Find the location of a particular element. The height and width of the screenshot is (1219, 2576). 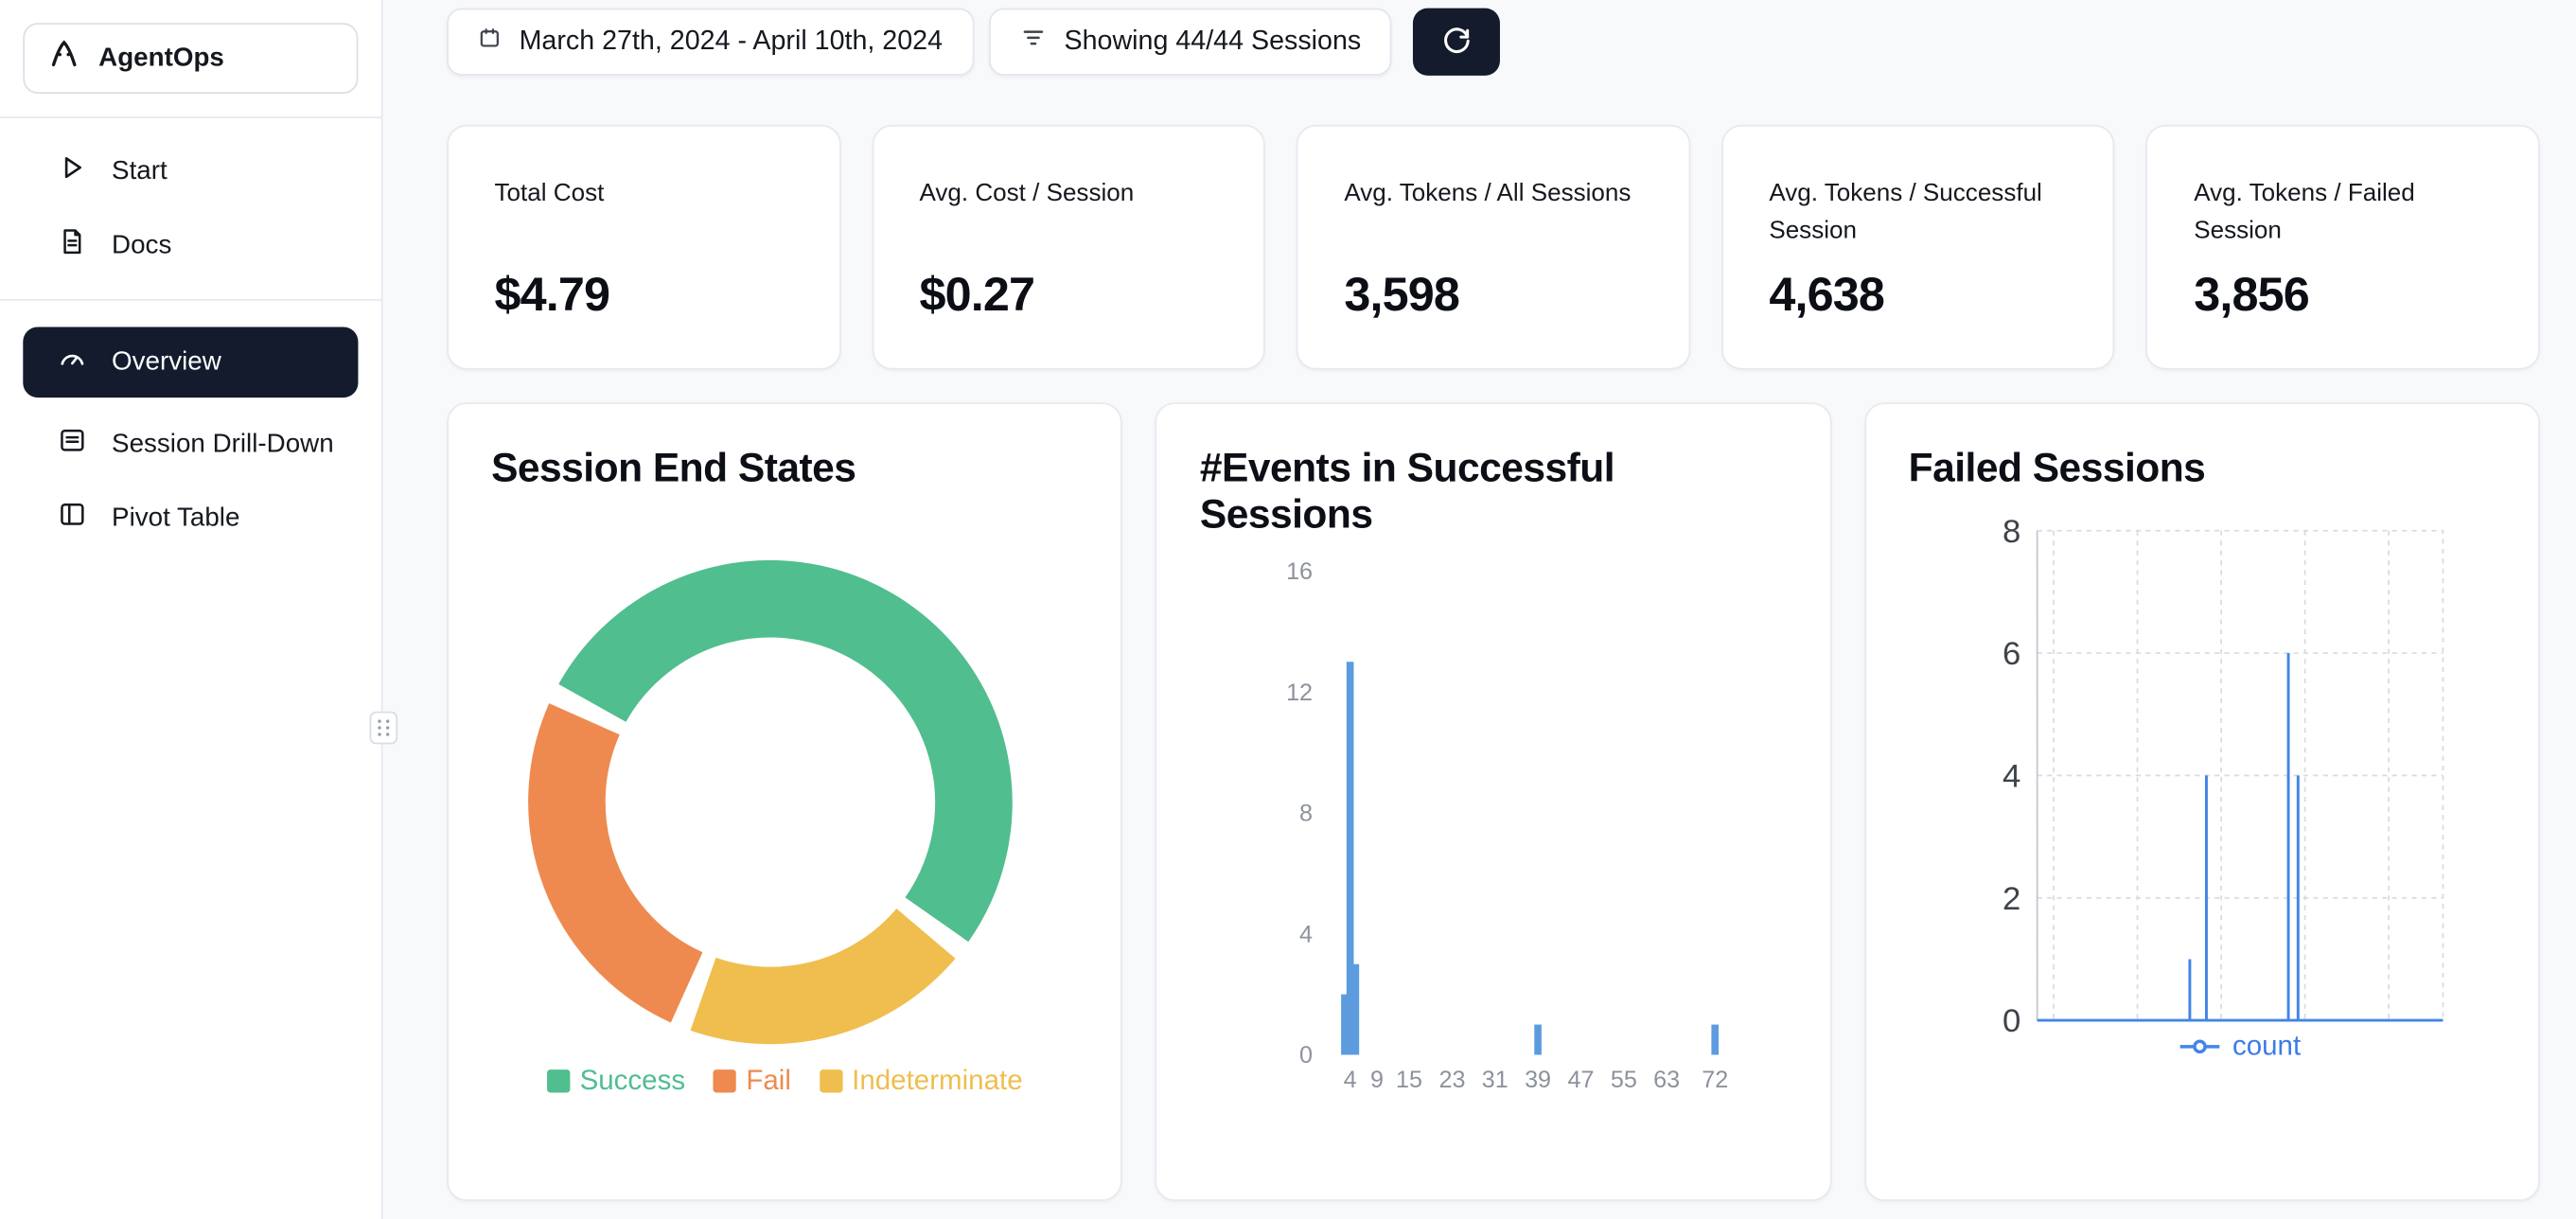

y-axis-tick-label: 12 is located at coordinates (1300, 693).